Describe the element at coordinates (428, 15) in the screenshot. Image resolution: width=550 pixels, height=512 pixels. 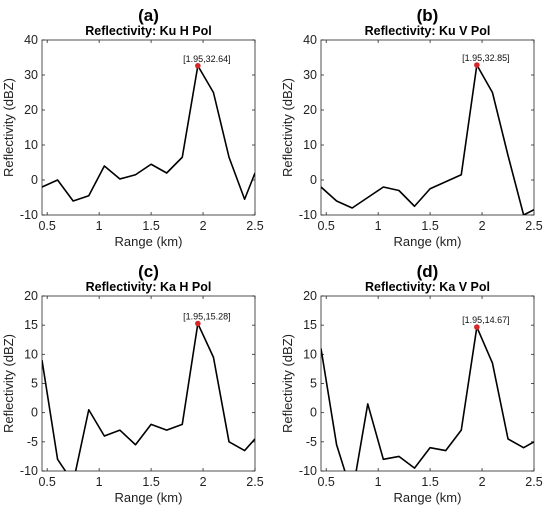
I see `panel-label: (b)` at that location.